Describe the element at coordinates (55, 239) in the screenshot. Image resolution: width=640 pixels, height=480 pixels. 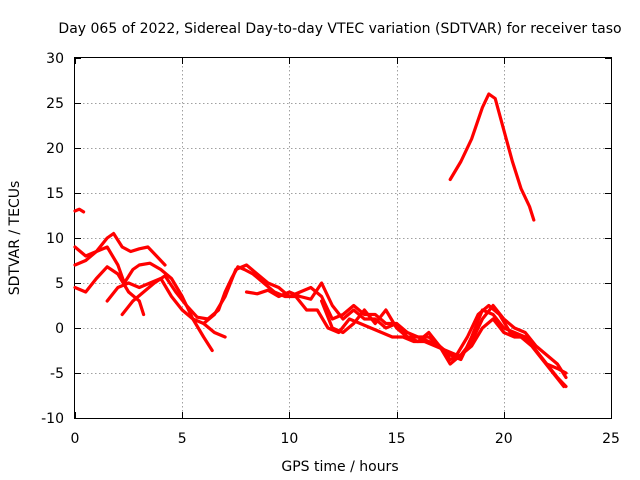
I see `y-tick-label: 10` at that location.